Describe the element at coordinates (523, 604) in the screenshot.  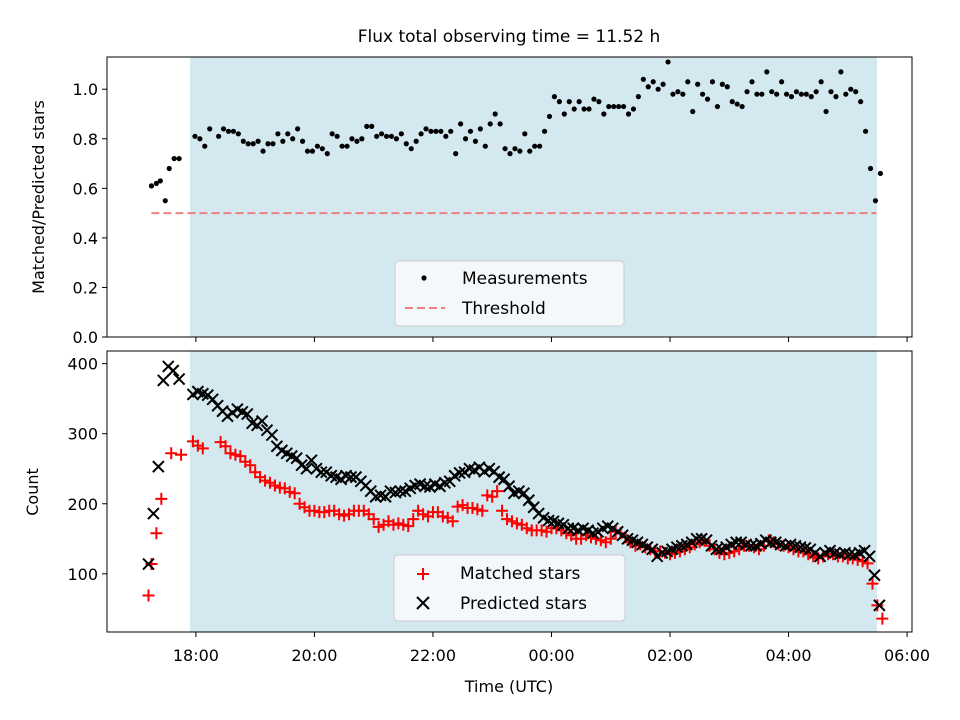
I see `legend-predicted-label: Predicted stars` at that location.